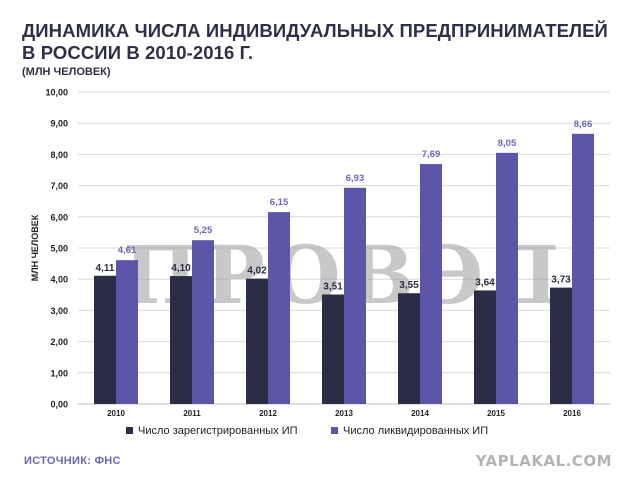 This screenshot has width=640, height=491. Describe the element at coordinates (59, 155) in the screenshot. I see `y-tick-label: 8,00` at that location.